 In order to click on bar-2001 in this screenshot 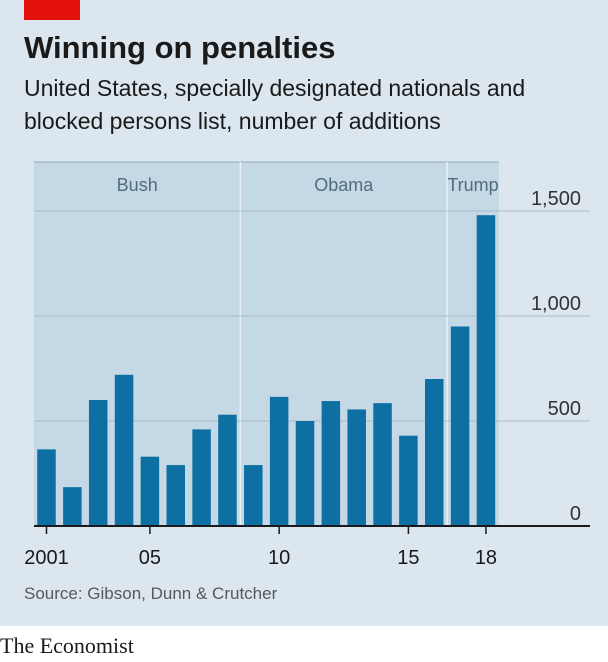, I will do `click(46, 487)`.